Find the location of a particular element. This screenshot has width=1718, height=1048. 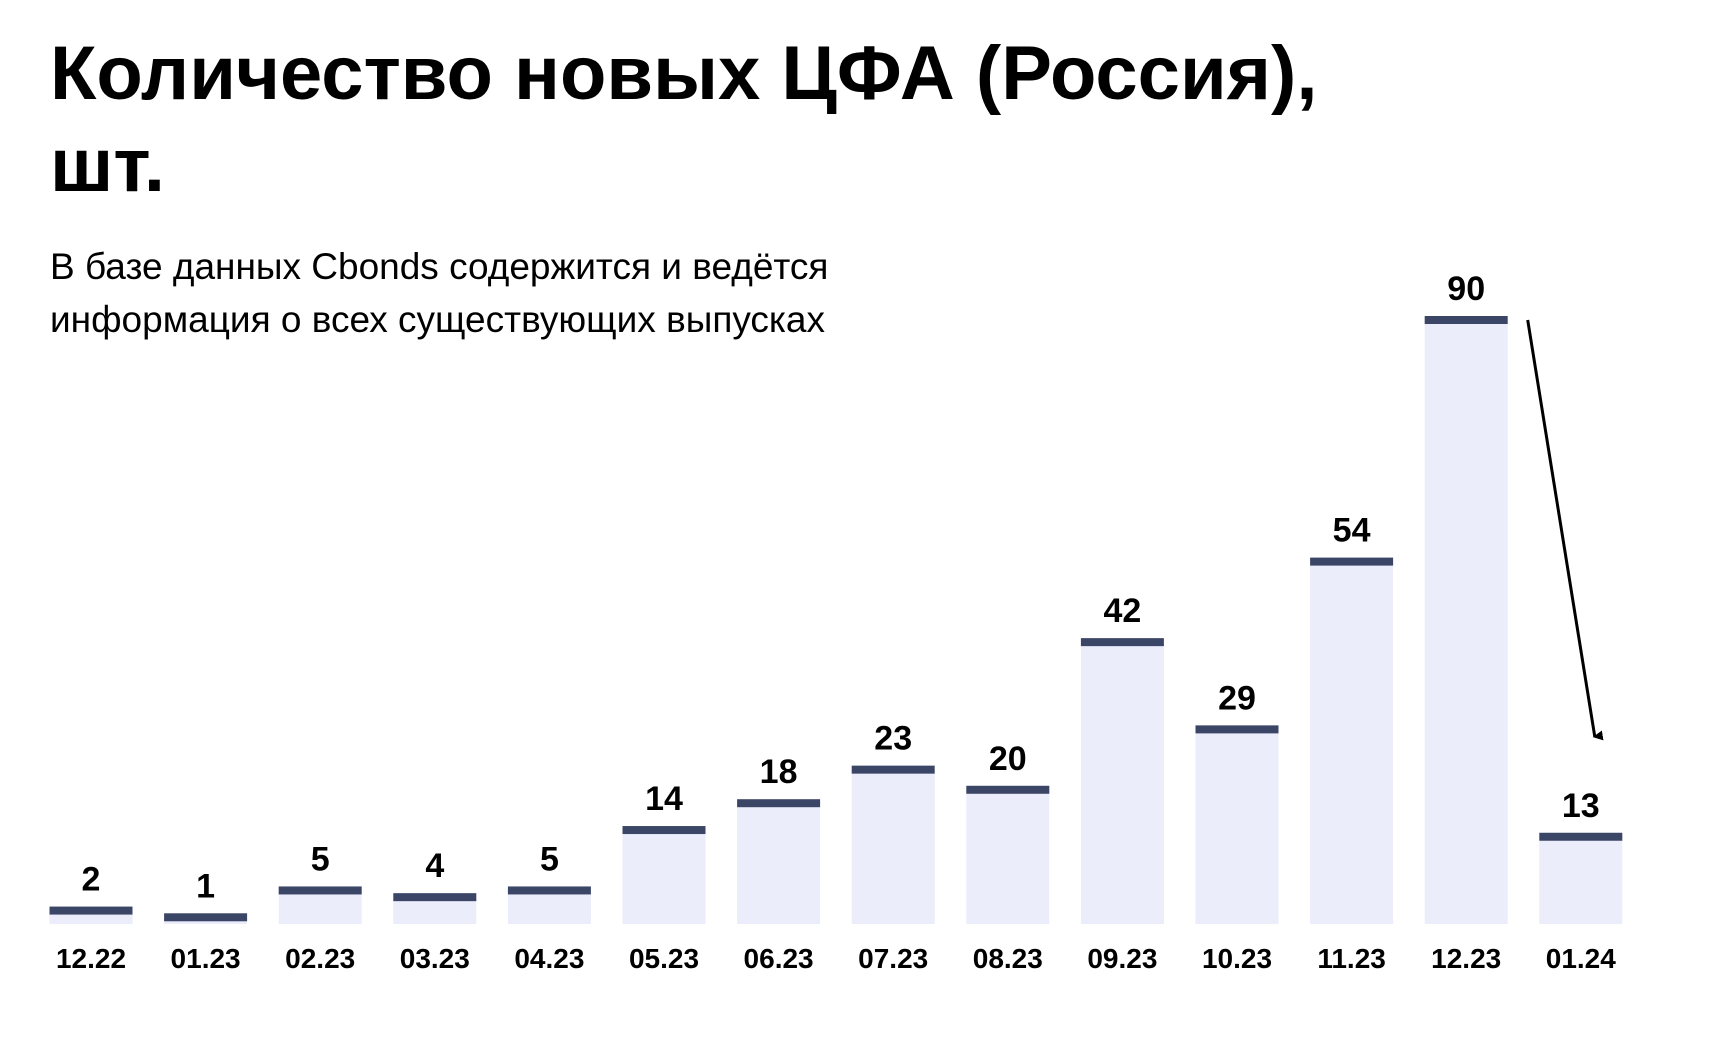

x-tick-label: 11.23 is located at coordinates (1351, 958).